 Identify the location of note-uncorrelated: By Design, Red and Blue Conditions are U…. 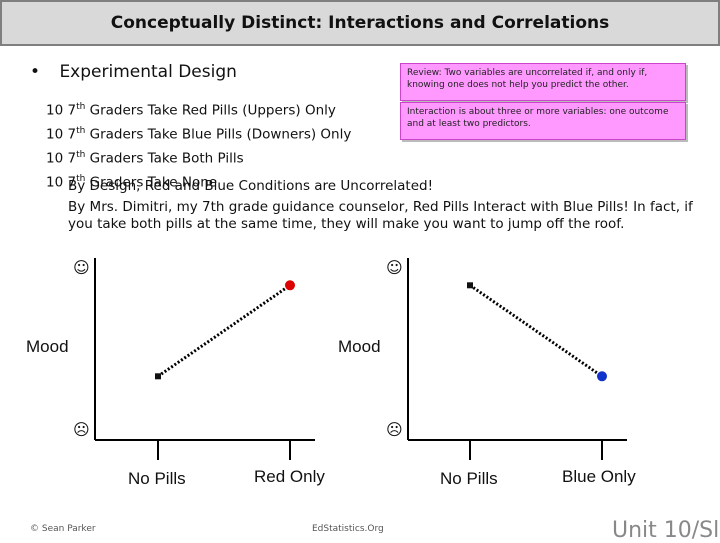
(250, 186).